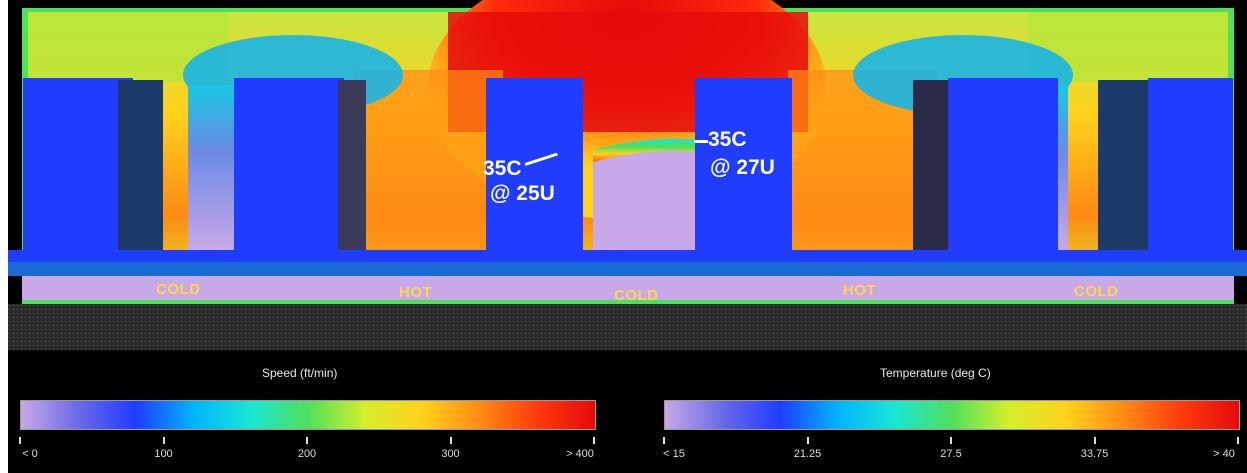 The width and height of the screenshot is (1247, 473). What do you see at coordinates (951, 454) in the screenshot?
I see `temperature-tick-label: 27.5` at bounding box center [951, 454].